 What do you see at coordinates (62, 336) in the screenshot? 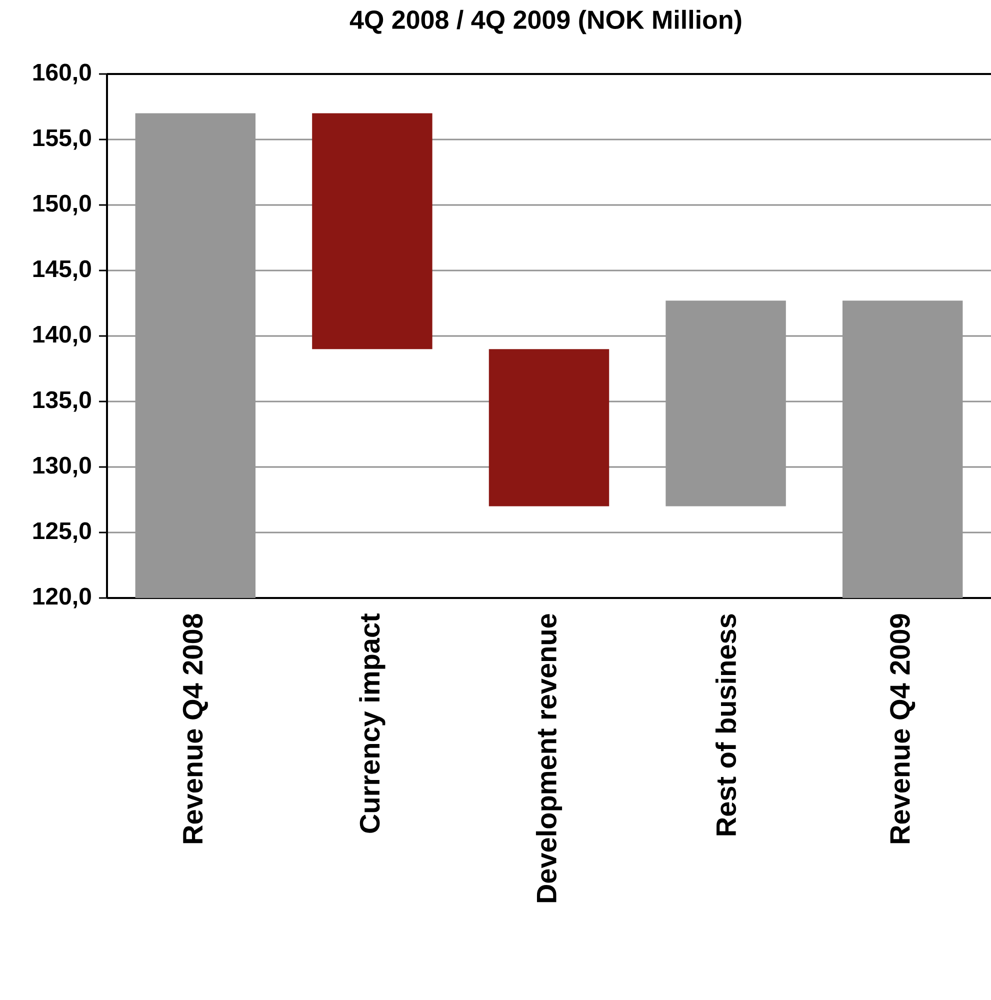
I see `y-tick-label: 140,0` at bounding box center [62, 336].